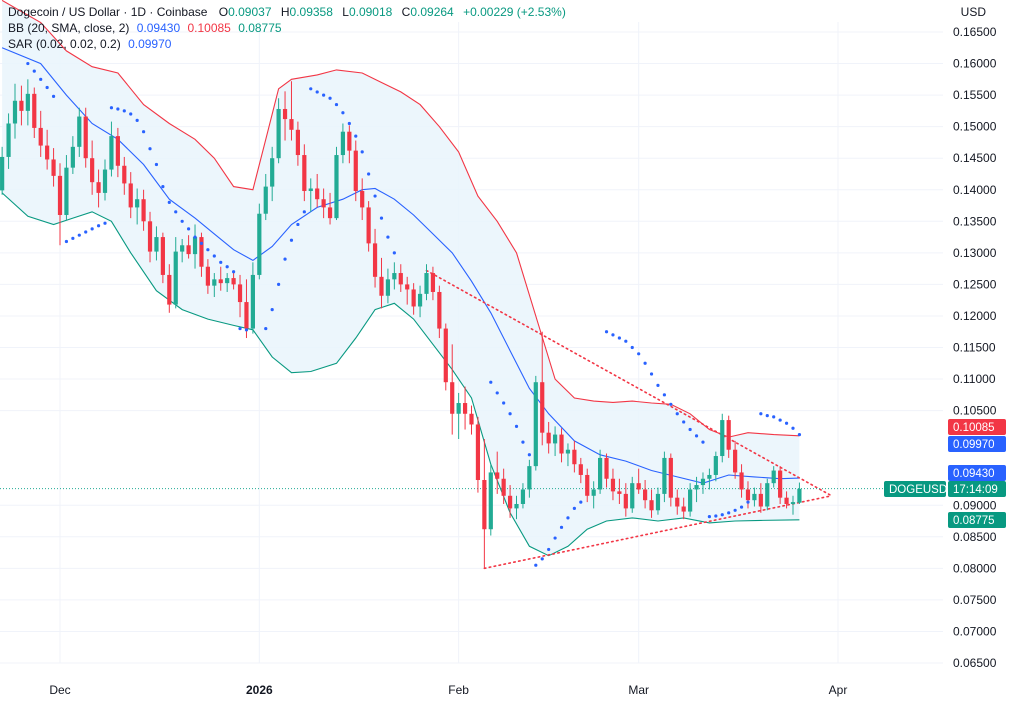  What do you see at coordinates (973, 12) in the screenshot?
I see `currency-label: USD` at bounding box center [973, 12].